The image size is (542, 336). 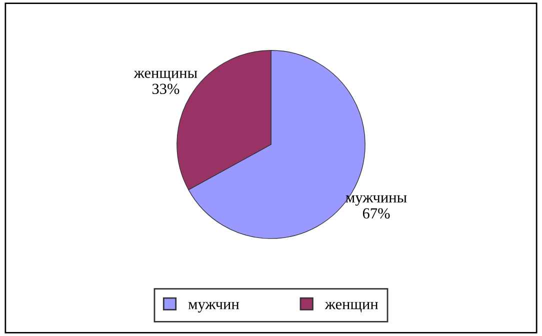 I want to click on legend-label: мужчин, so click(x=214, y=307).